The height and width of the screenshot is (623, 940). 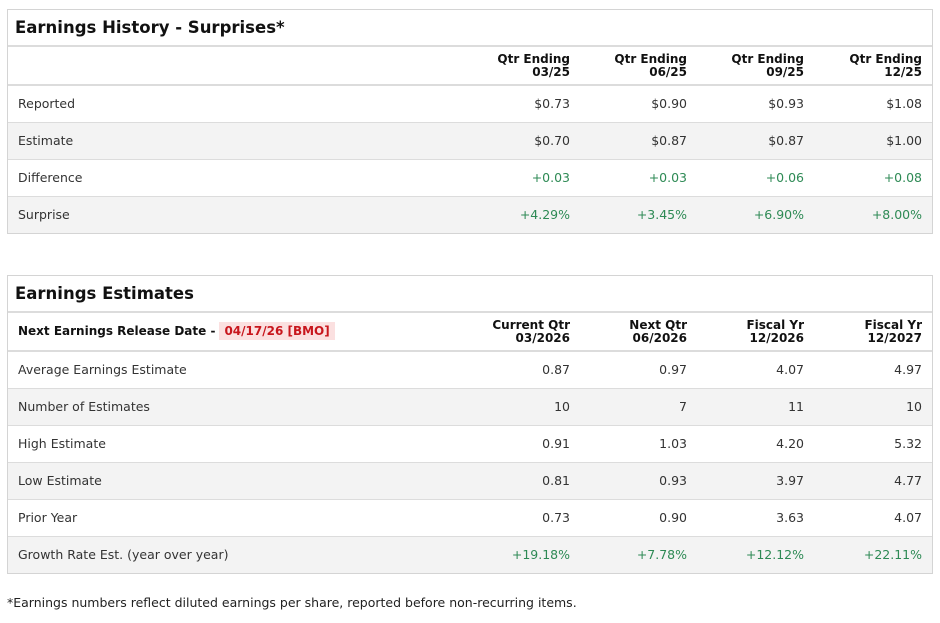 I want to click on table-row: High Estimate 0.91 1.03 4.20 5.32, so click(x=470, y=443).